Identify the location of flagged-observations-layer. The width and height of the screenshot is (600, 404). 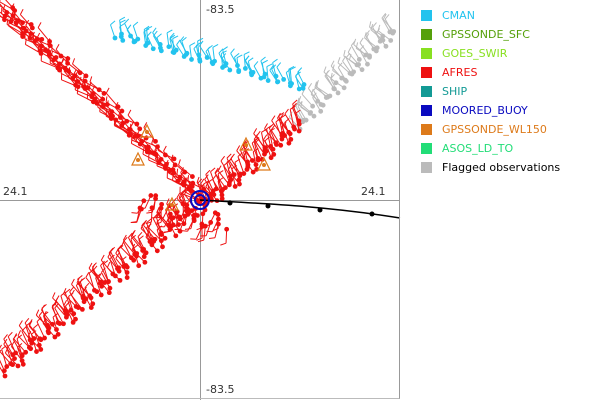
(342, 72).